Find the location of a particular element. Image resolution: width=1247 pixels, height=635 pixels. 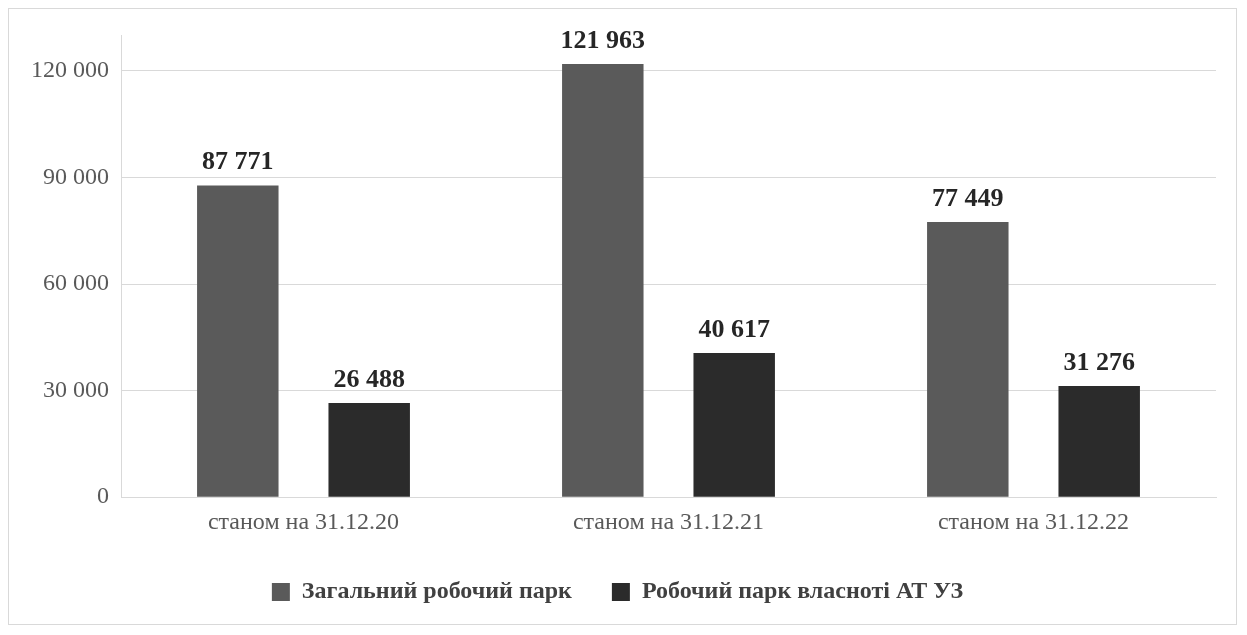

x-tick-label: станом на 31.12.22 is located at coordinates (1033, 520).